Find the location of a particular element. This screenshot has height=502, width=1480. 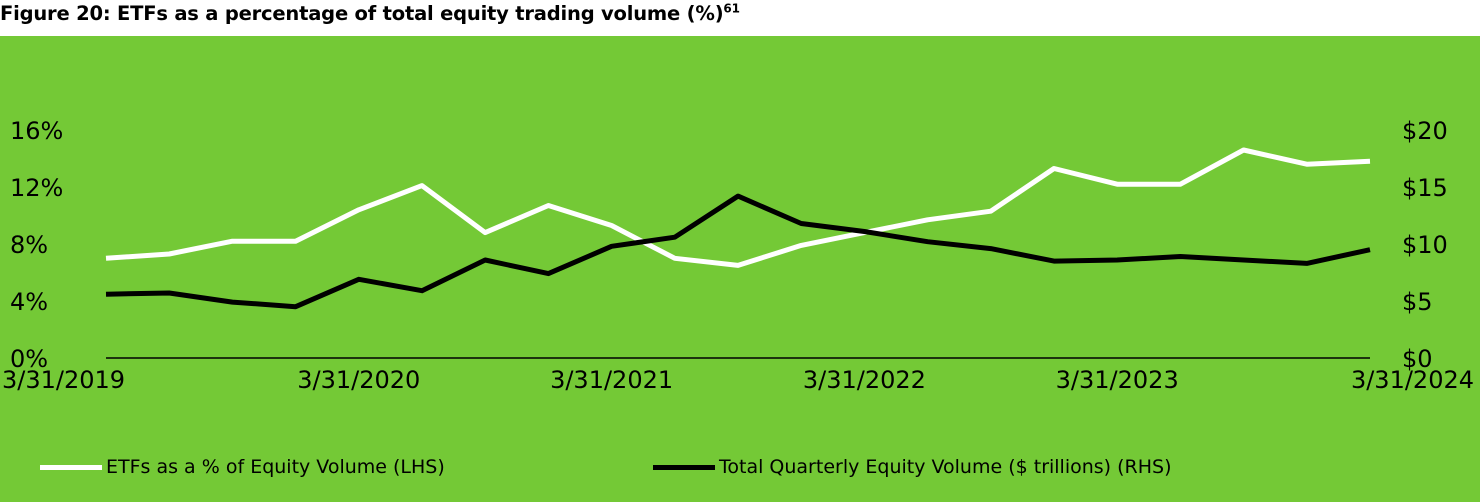

legend-swatch-white is located at coordinates (71, 467).